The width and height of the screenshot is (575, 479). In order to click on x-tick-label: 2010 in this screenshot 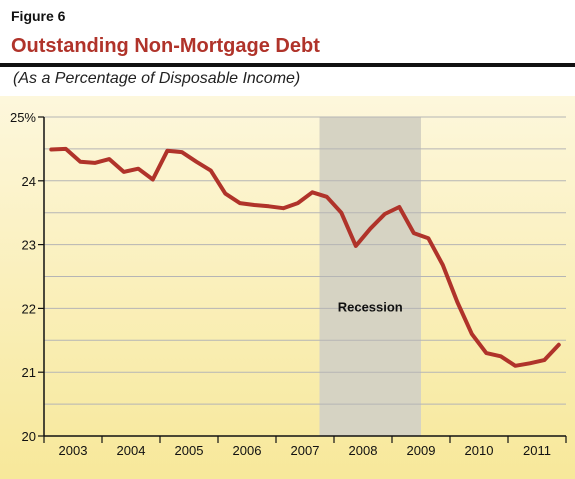, I will do `click(479, 450)`.